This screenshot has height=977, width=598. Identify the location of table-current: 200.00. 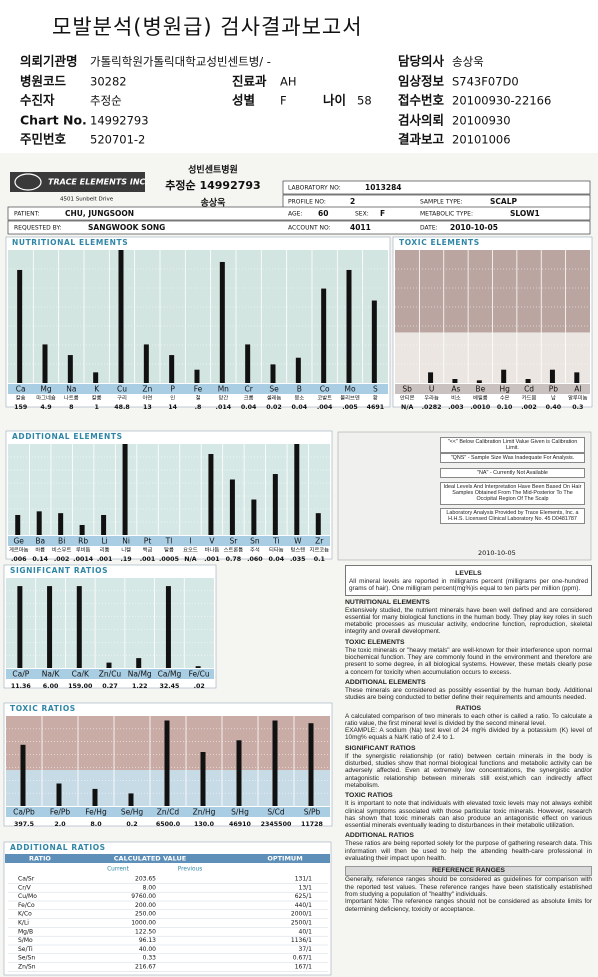
(145, 905).